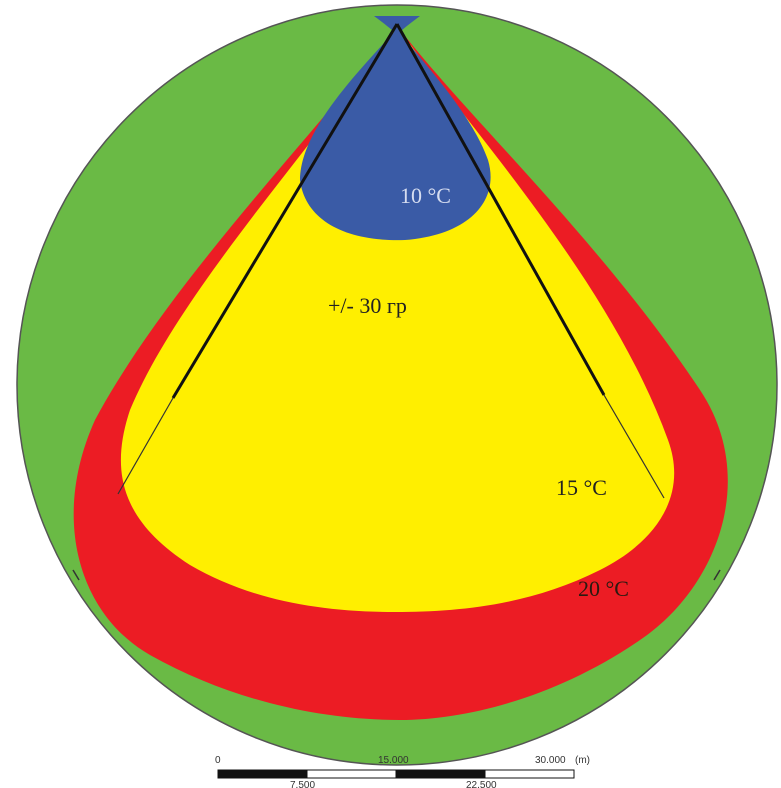 The height and width of the screenshot is (788, 781). Describe the element at coordinates (76, 575) in the screenshot. I see `circle-tick-left` at that location.